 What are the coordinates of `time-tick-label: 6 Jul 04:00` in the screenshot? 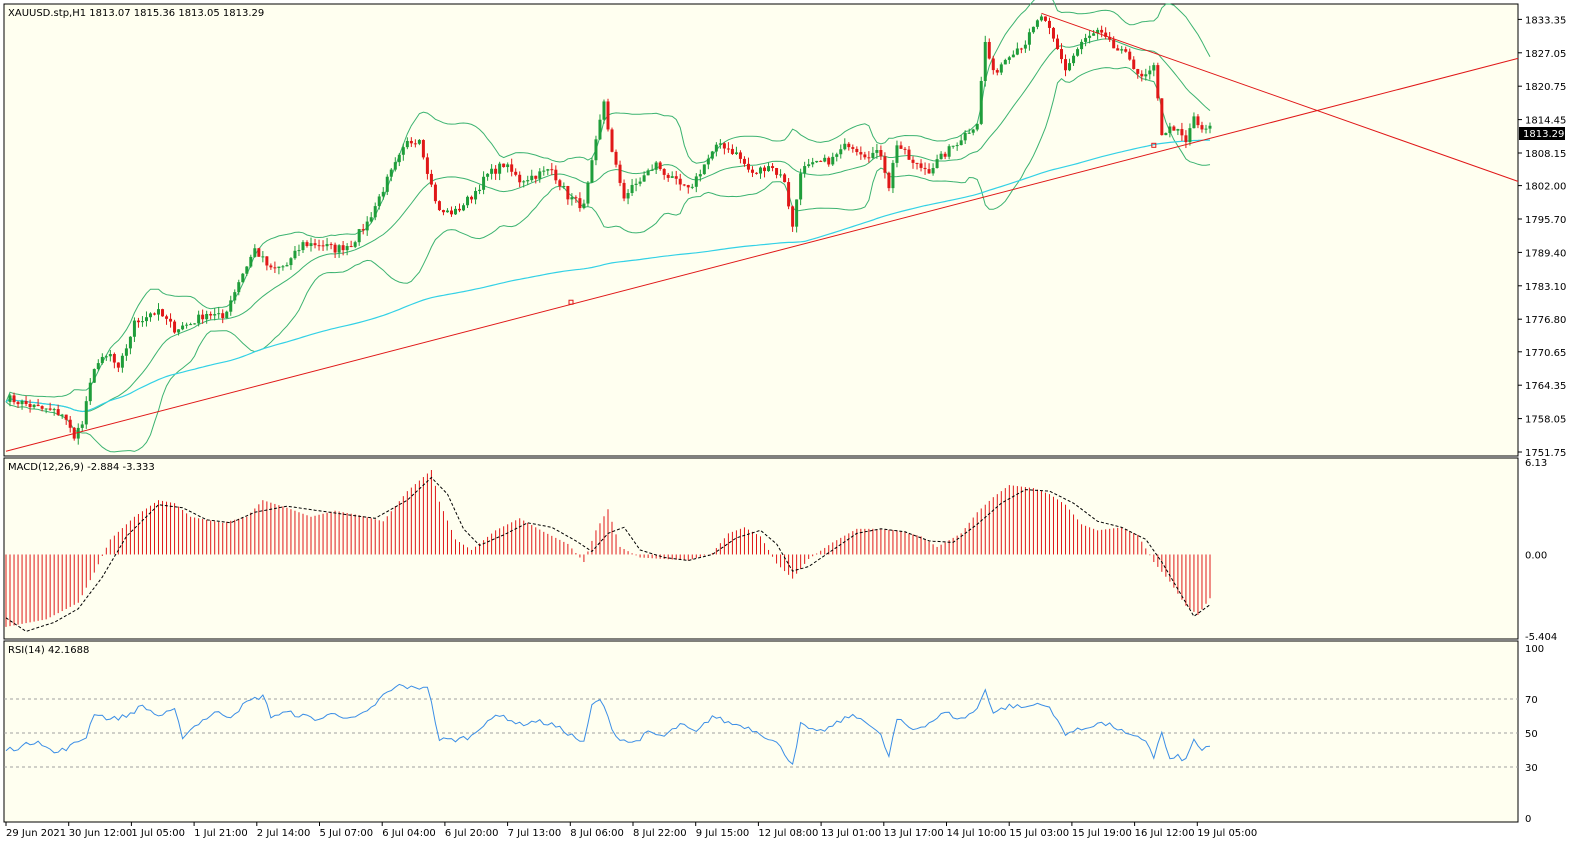 It's located at (409, 833).